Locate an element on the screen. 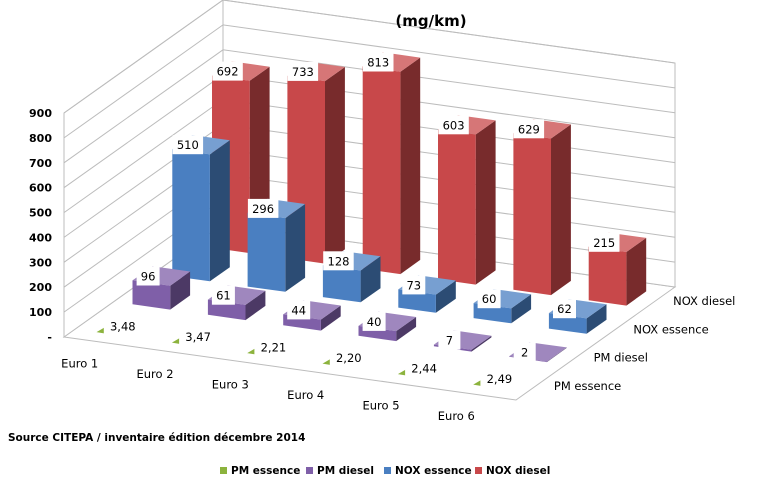  svg-text: 733 is located at coordinates (303, 72).